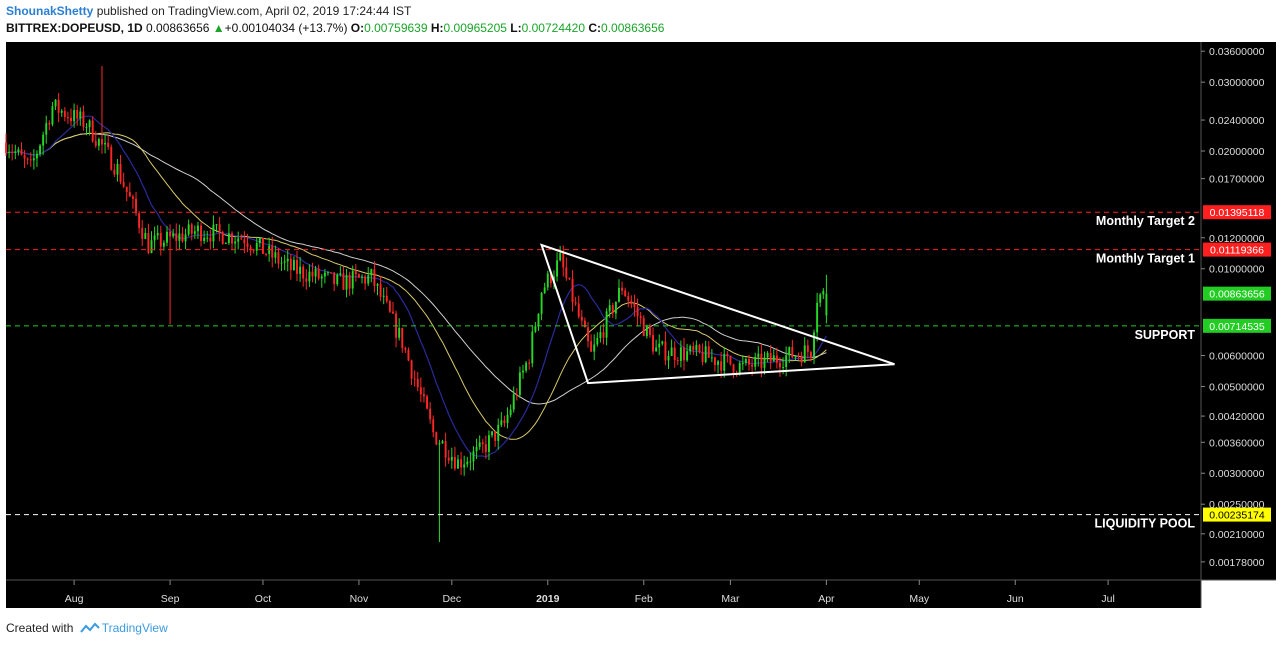 The image size is (1280, 645). What do you see at coordinates (1237, 443) in the screenshot?
I see `price-tick-label: 0.00360000` at bounding box center [1237, 443].